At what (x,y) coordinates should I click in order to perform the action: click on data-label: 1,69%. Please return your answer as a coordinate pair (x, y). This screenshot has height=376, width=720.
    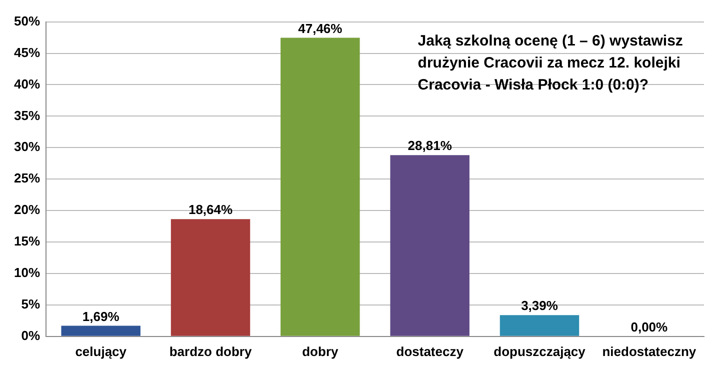
    Looking at the image, I should click on (101, 316).